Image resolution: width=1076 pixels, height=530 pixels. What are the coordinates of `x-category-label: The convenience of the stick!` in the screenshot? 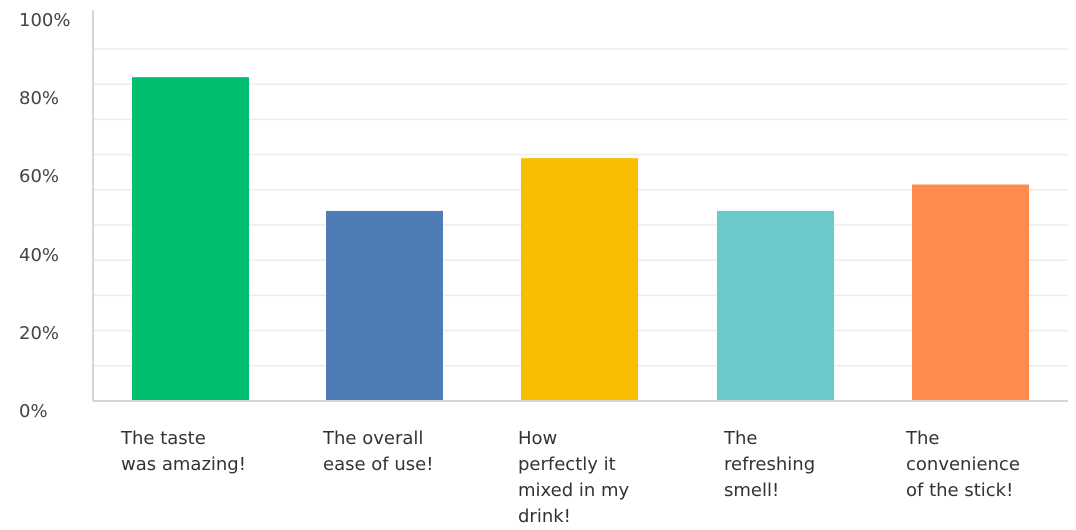 It's located at (962, 464).